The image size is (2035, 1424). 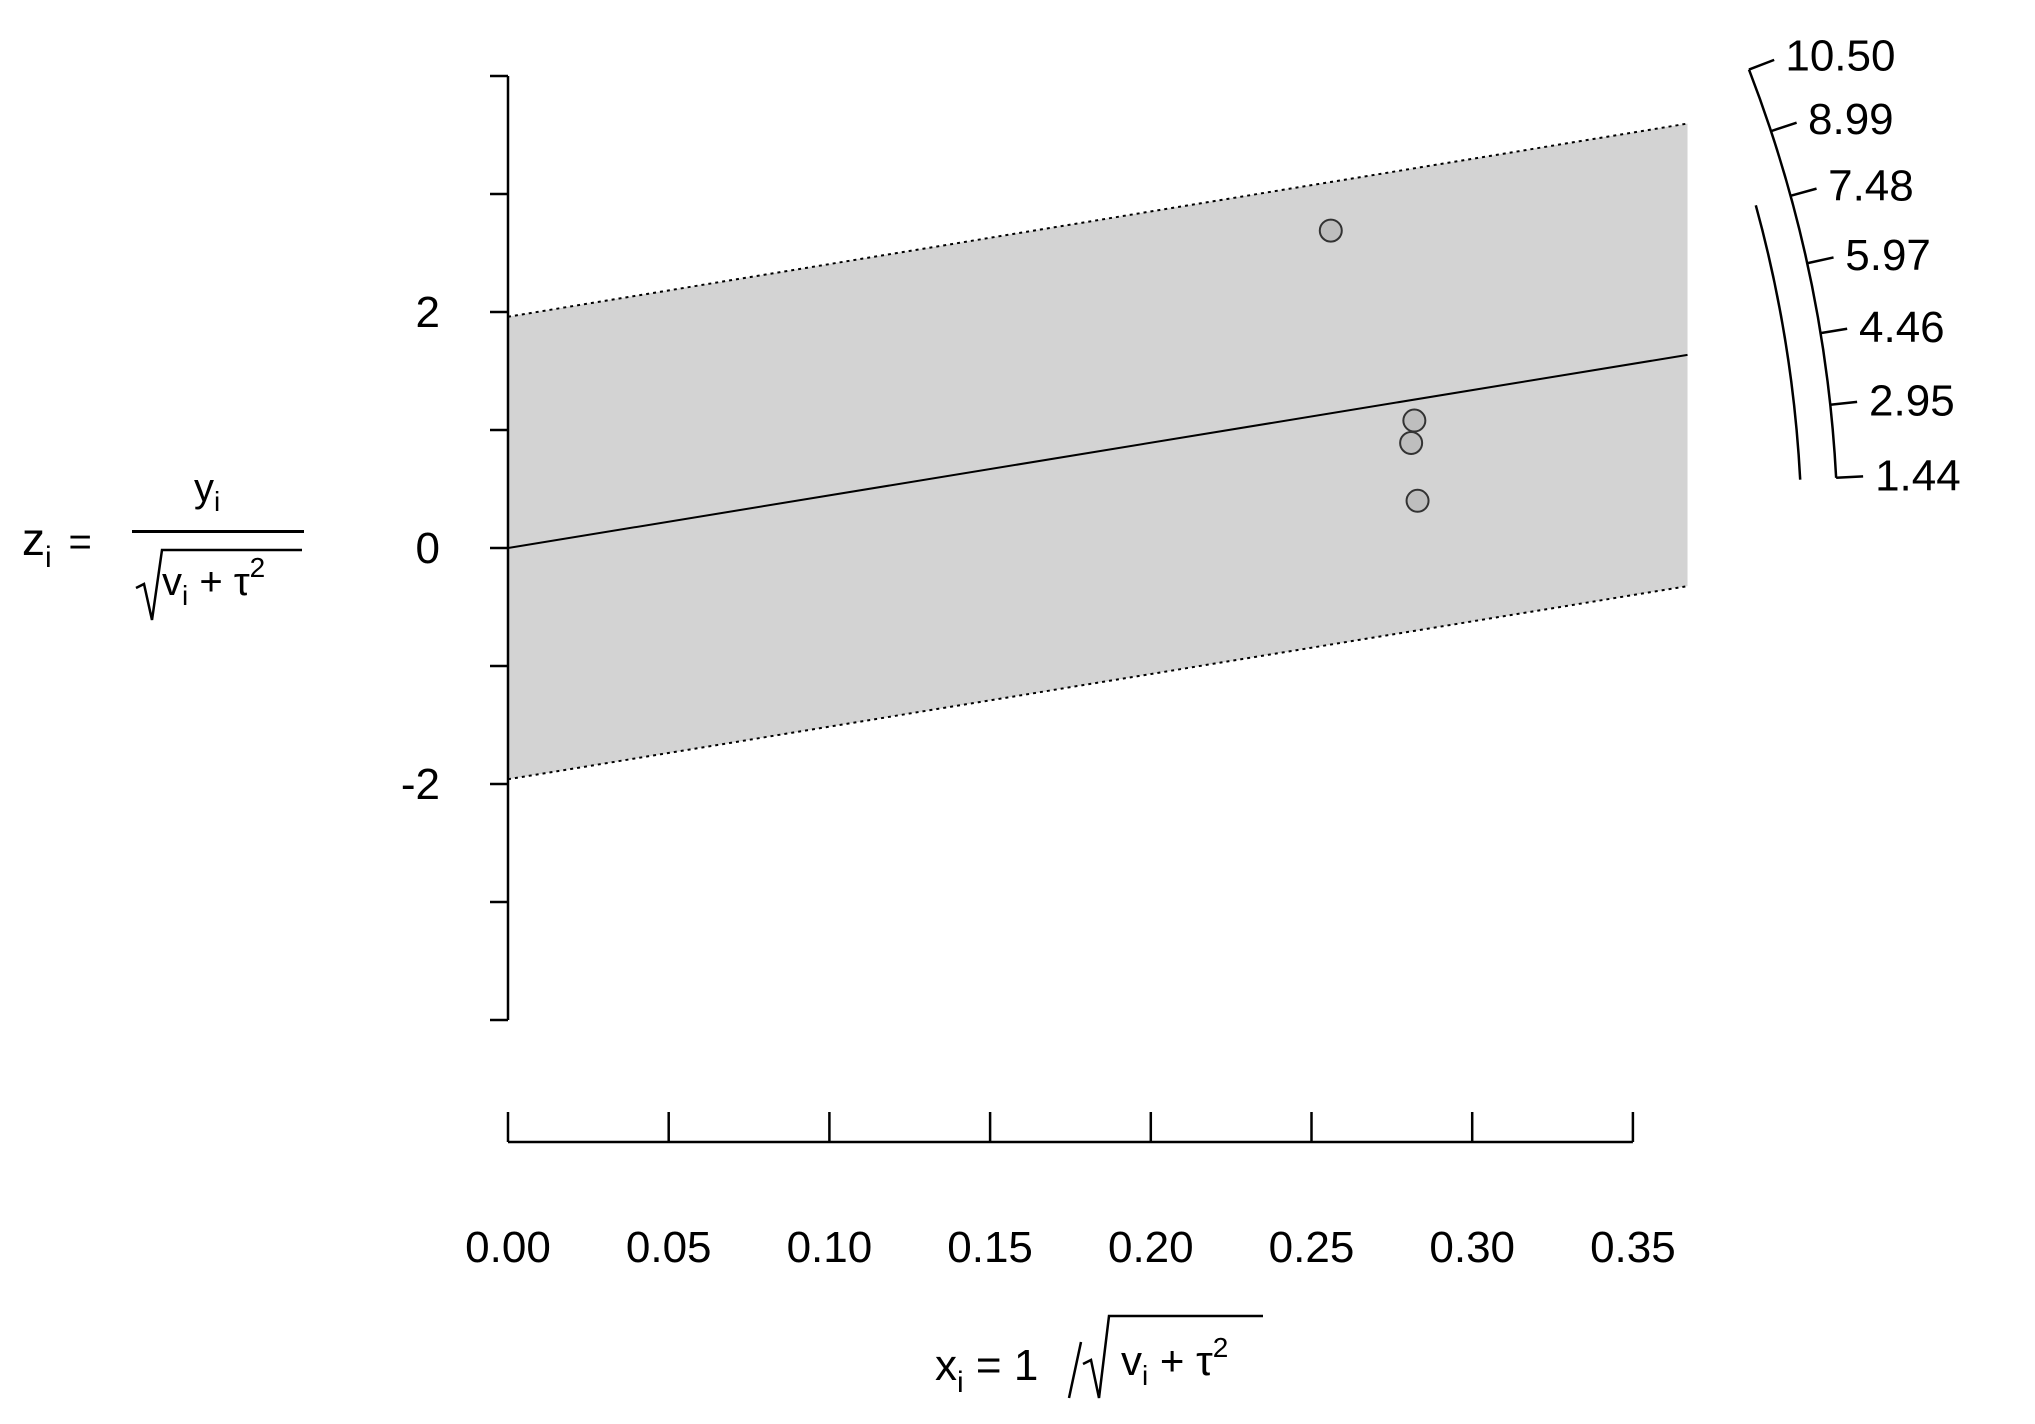 What do you see at coordinates (1902, 327) in the screenshot?
I see `arc-tick-label: 4.46` at bounding box center [1902, 327].